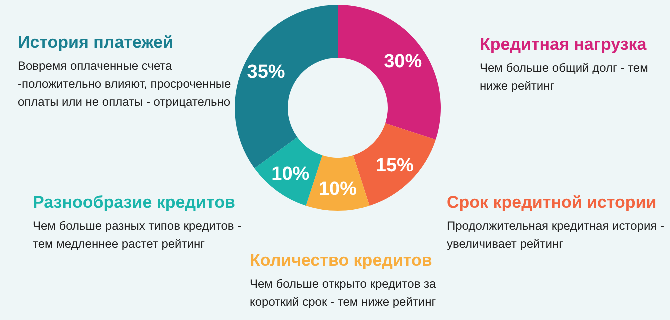 This screenshot has width=670, height=320. What do you see at coordinates (564, 44) in the screenshot?
I see `slice-label: Кредитная нагрузка` at bounding box center [564, 44].